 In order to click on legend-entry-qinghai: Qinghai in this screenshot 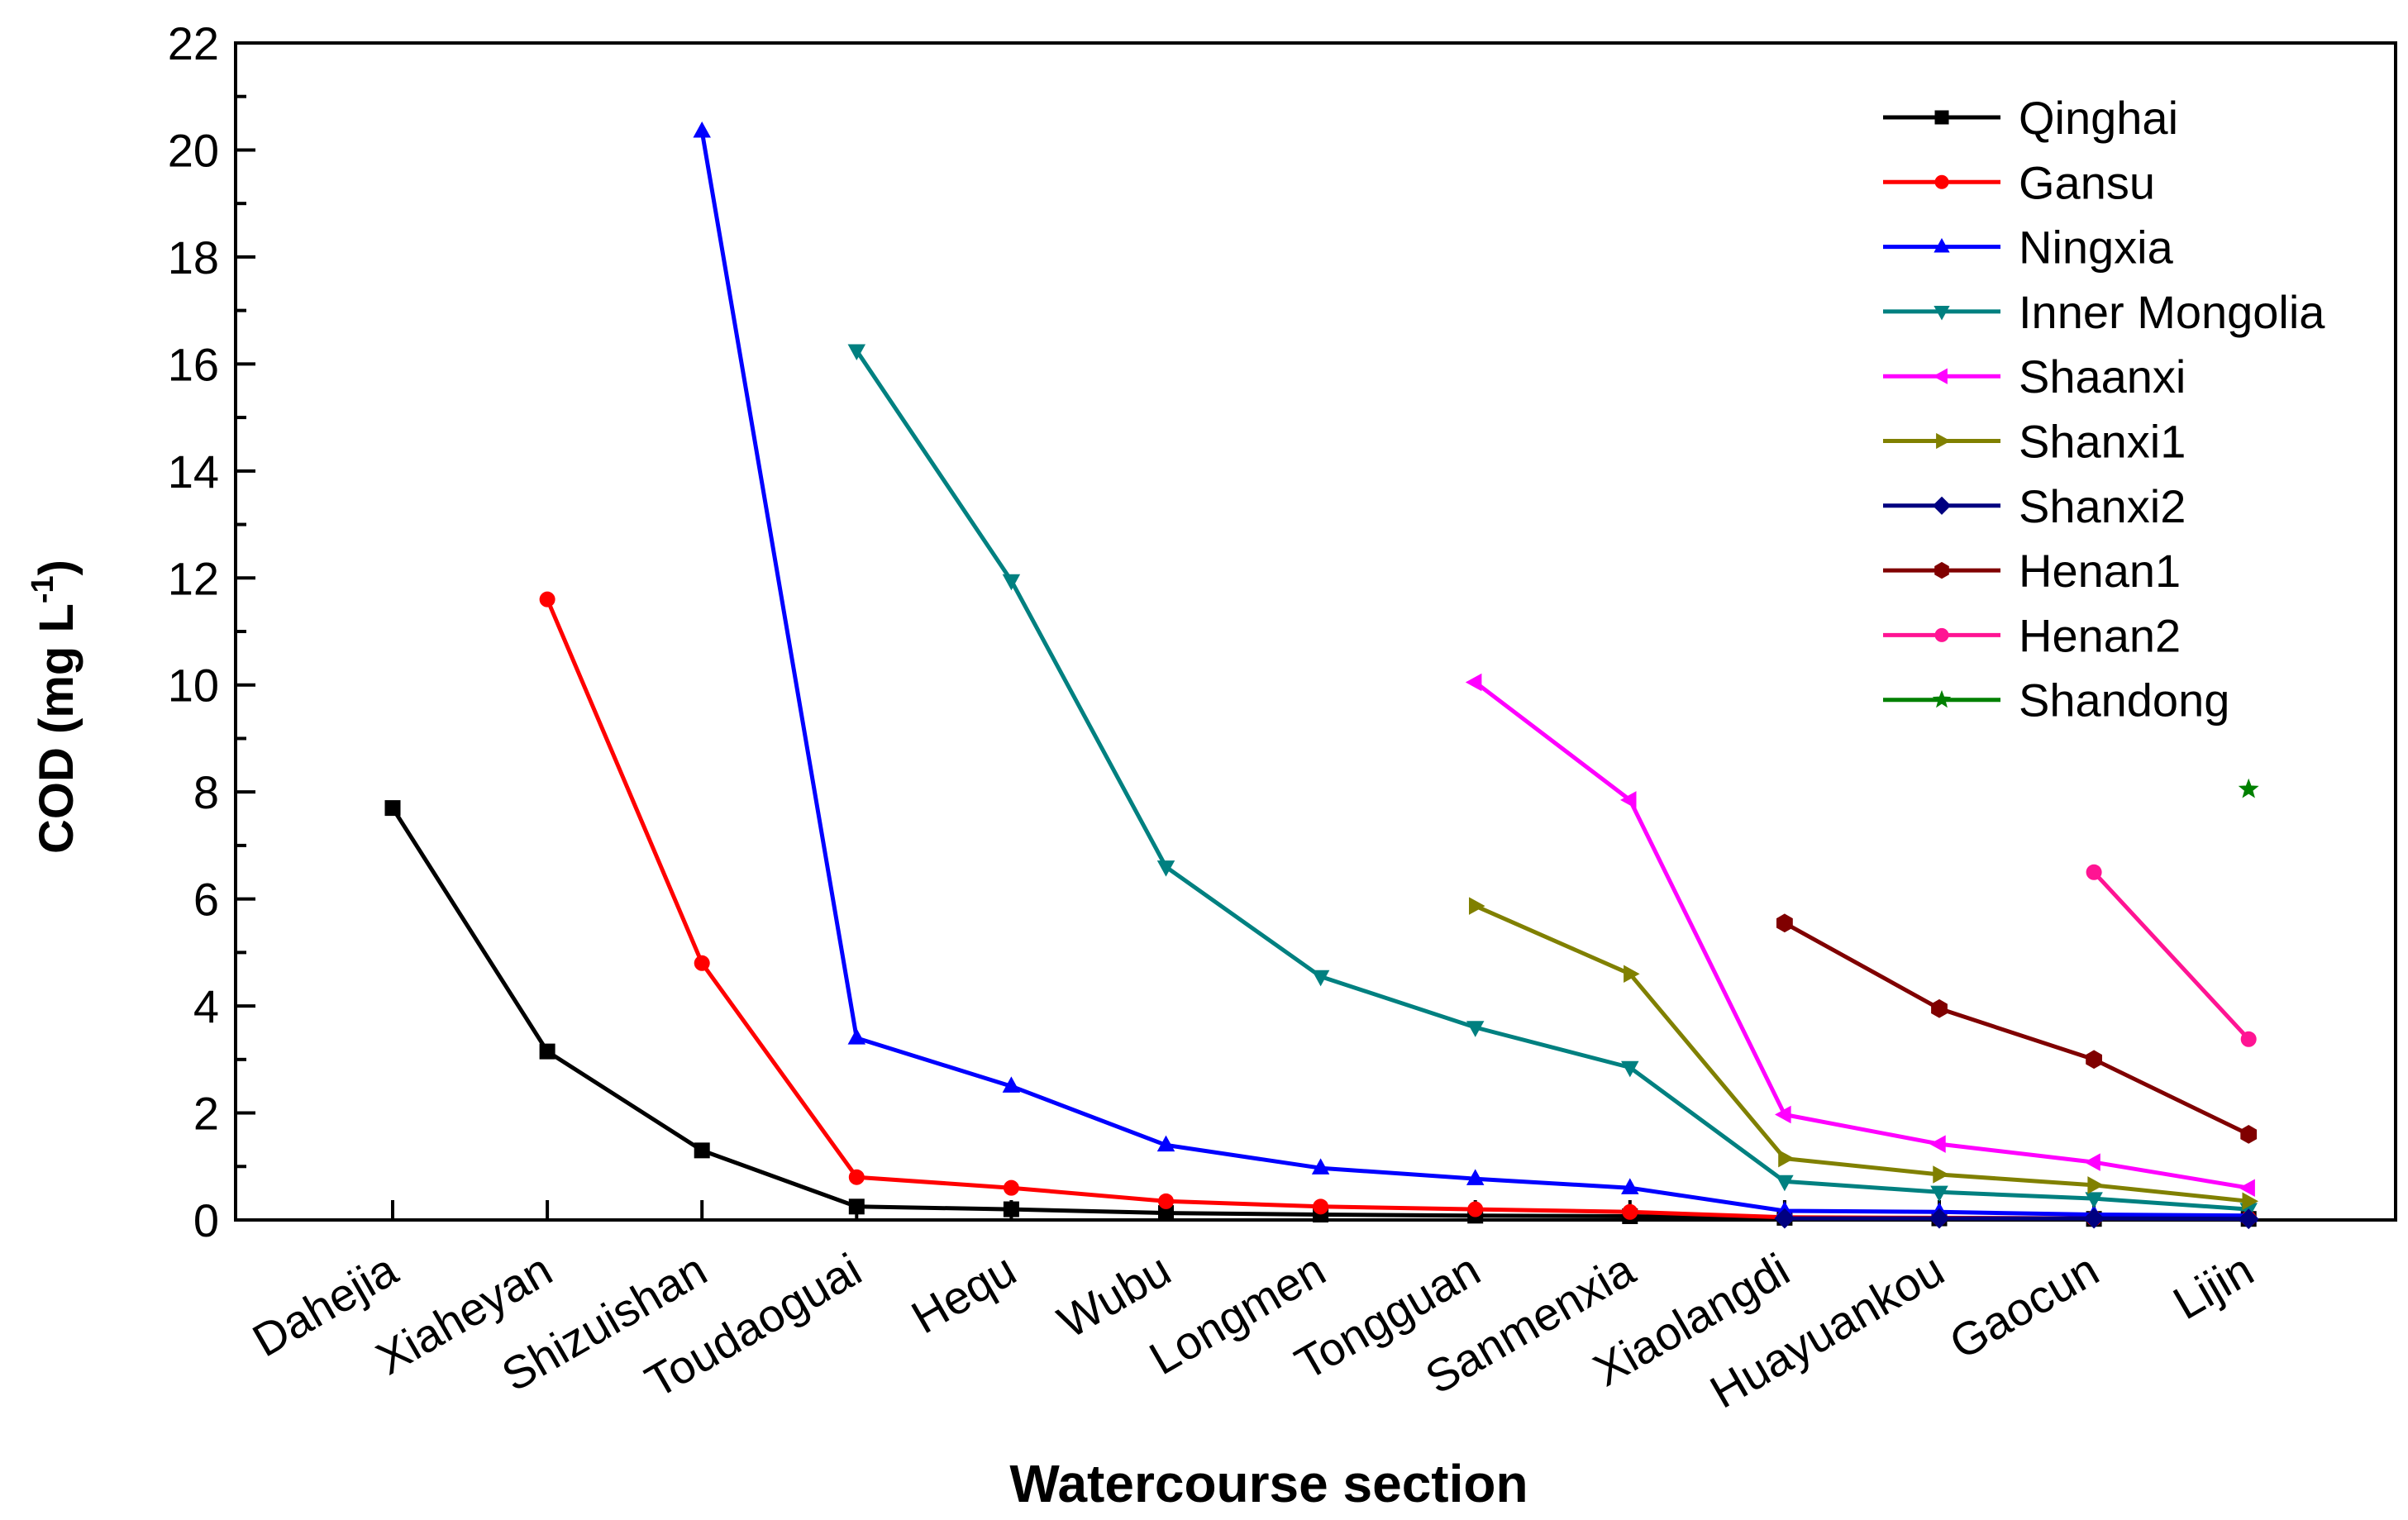, I will do `click(2030, 118)`.